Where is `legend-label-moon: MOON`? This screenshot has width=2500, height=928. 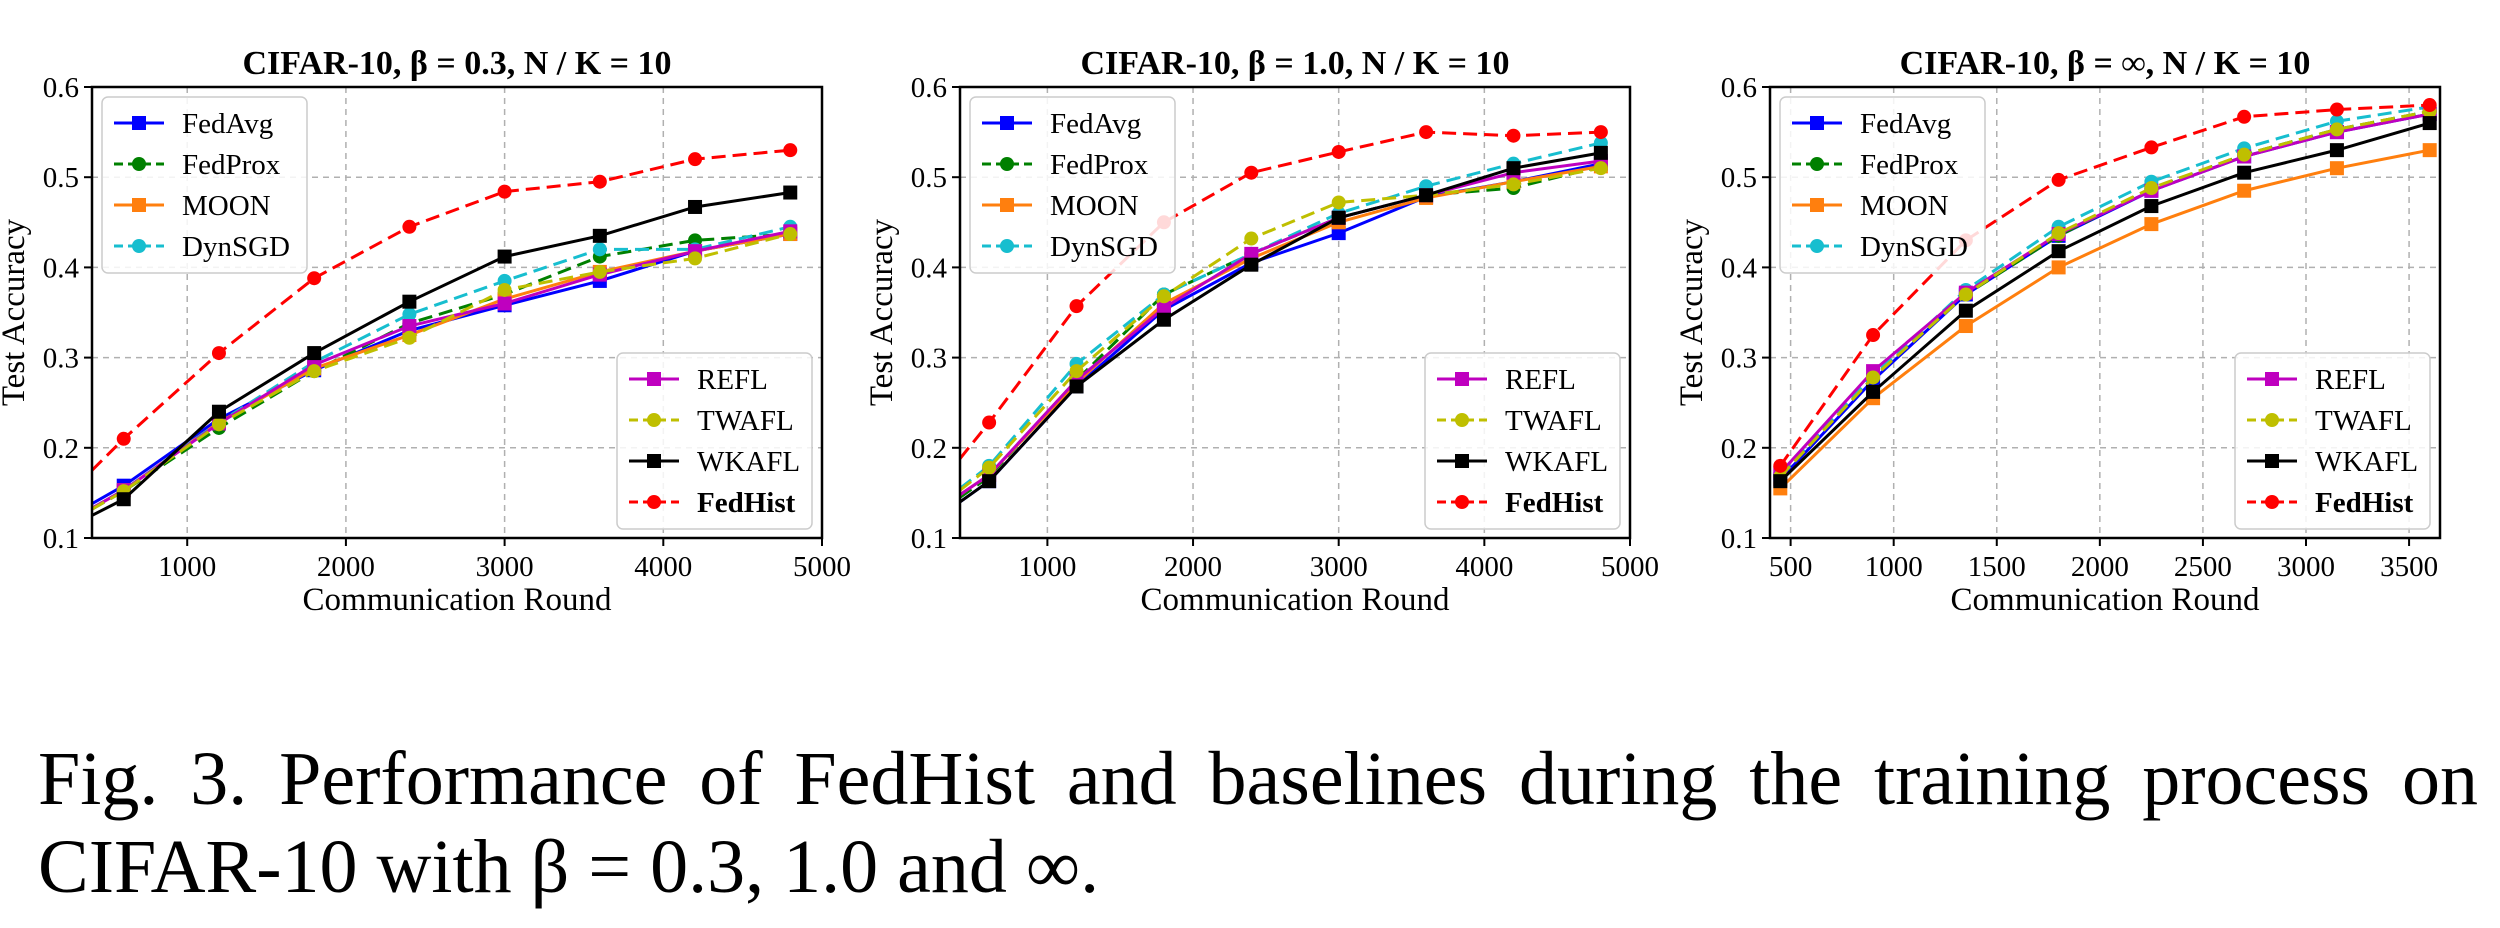
legend-label-moon: MOON is located at coordinates (1094, 206).